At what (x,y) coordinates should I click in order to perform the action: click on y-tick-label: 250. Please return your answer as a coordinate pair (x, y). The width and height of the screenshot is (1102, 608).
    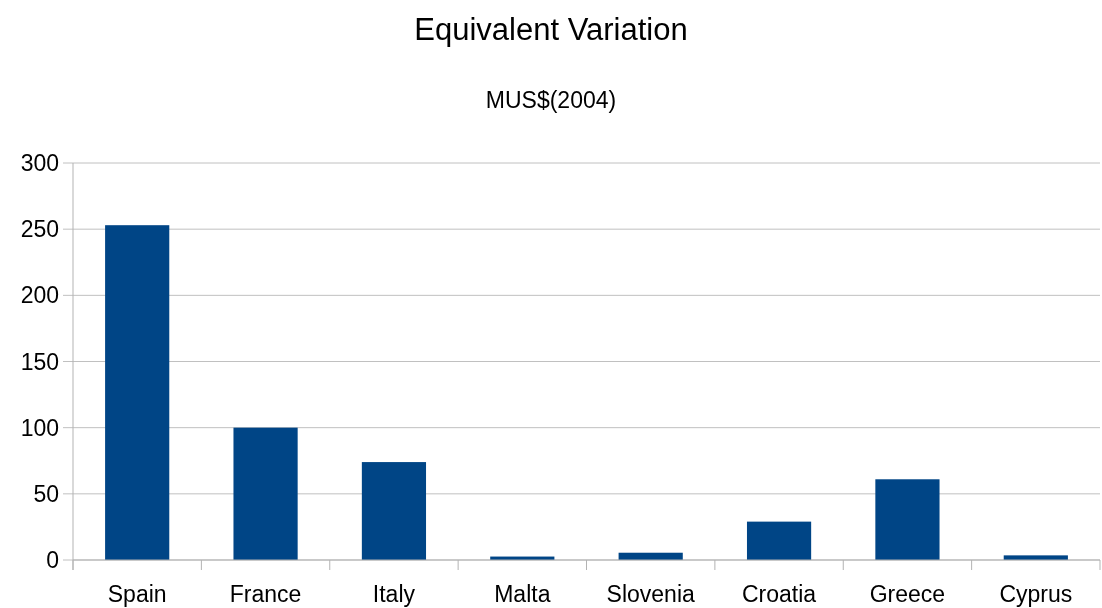
    Looking at the image, I should click on (39, 229).